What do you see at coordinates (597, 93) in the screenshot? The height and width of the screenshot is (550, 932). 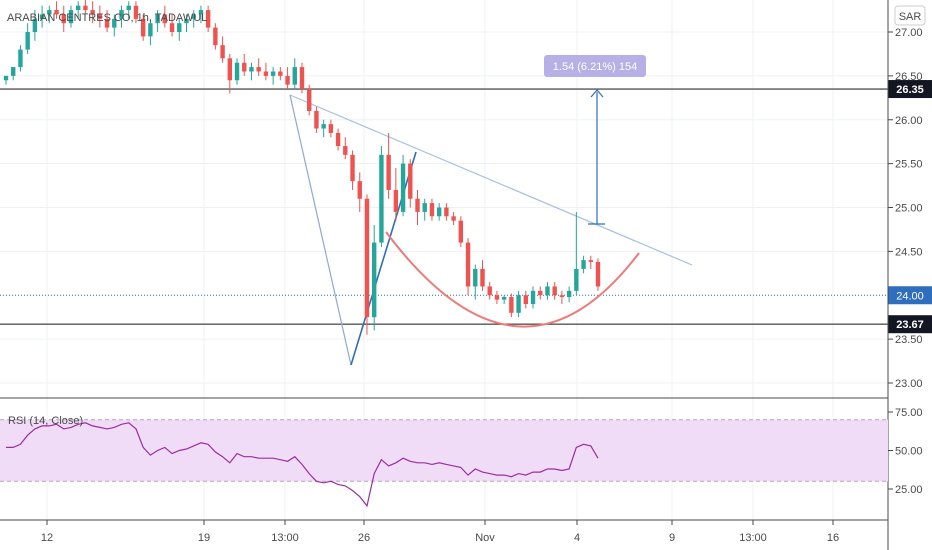 I see `measure-arrow` at bounding box center [597, 93].